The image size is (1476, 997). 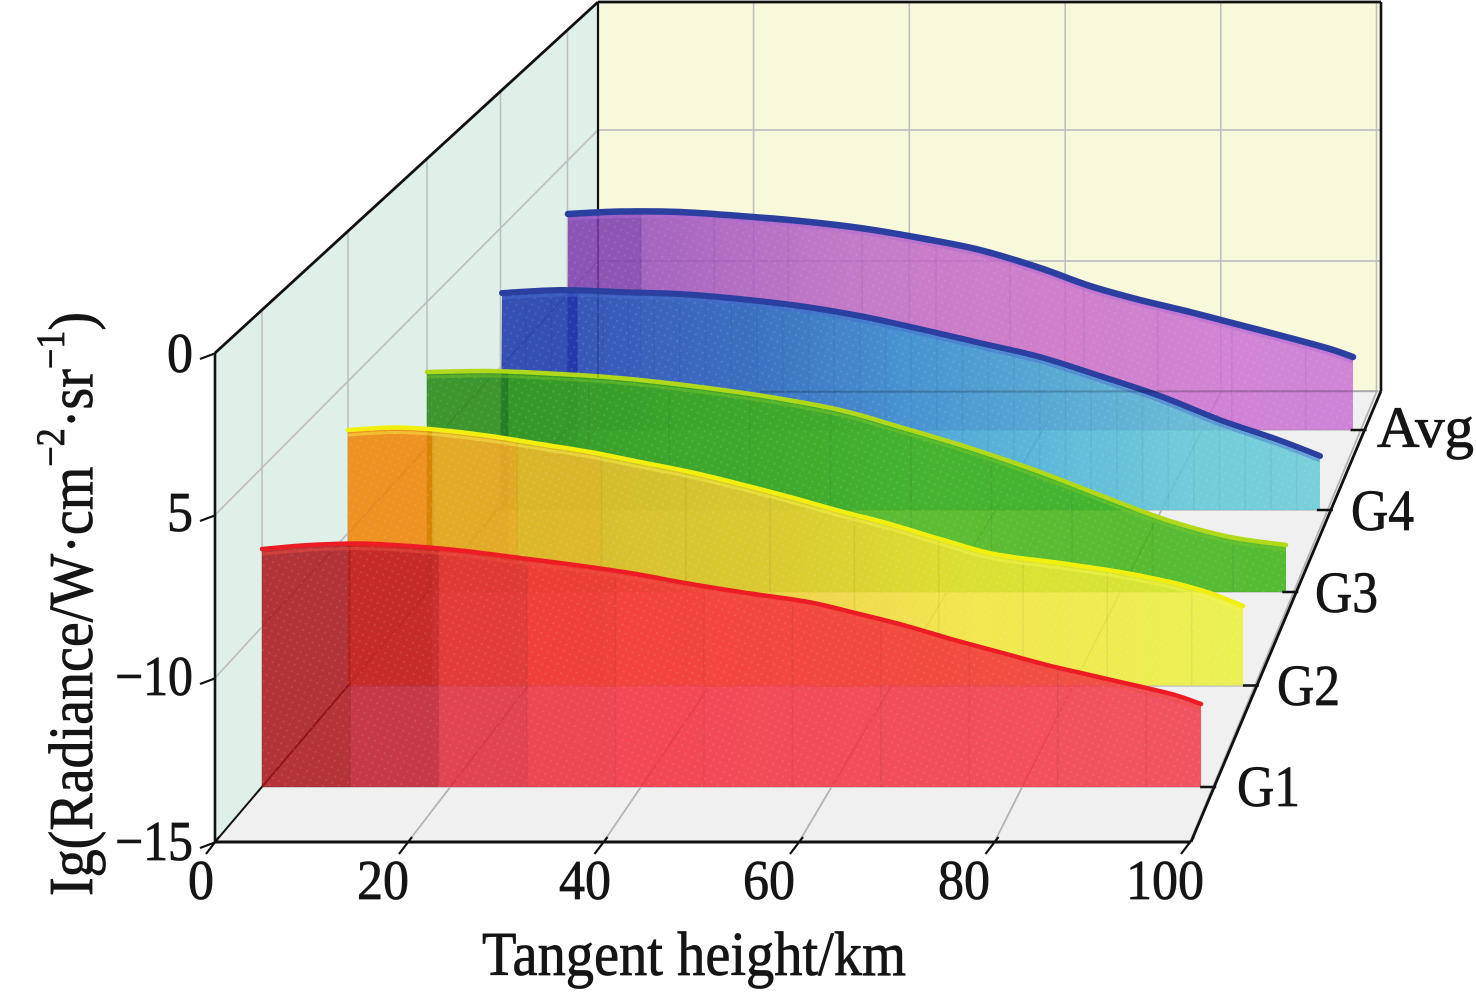 I want to click on svg-text: G4, so click(x=1382, y=510).